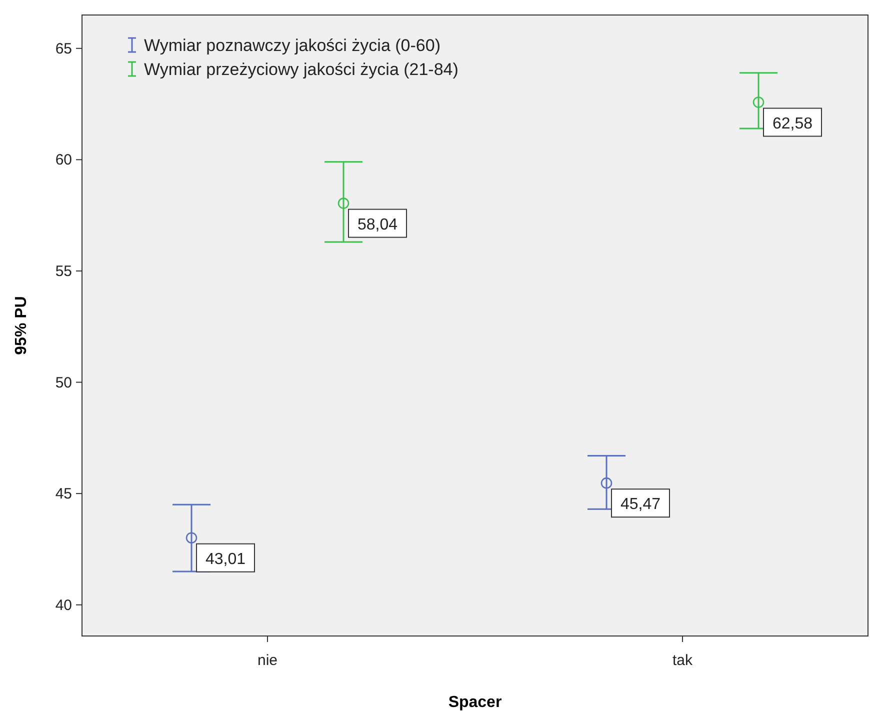  What do you see at coordinates (21, 325) in the screenshot?
I see `y-axis-title: 95% PU` at bounding box center [21, 325].